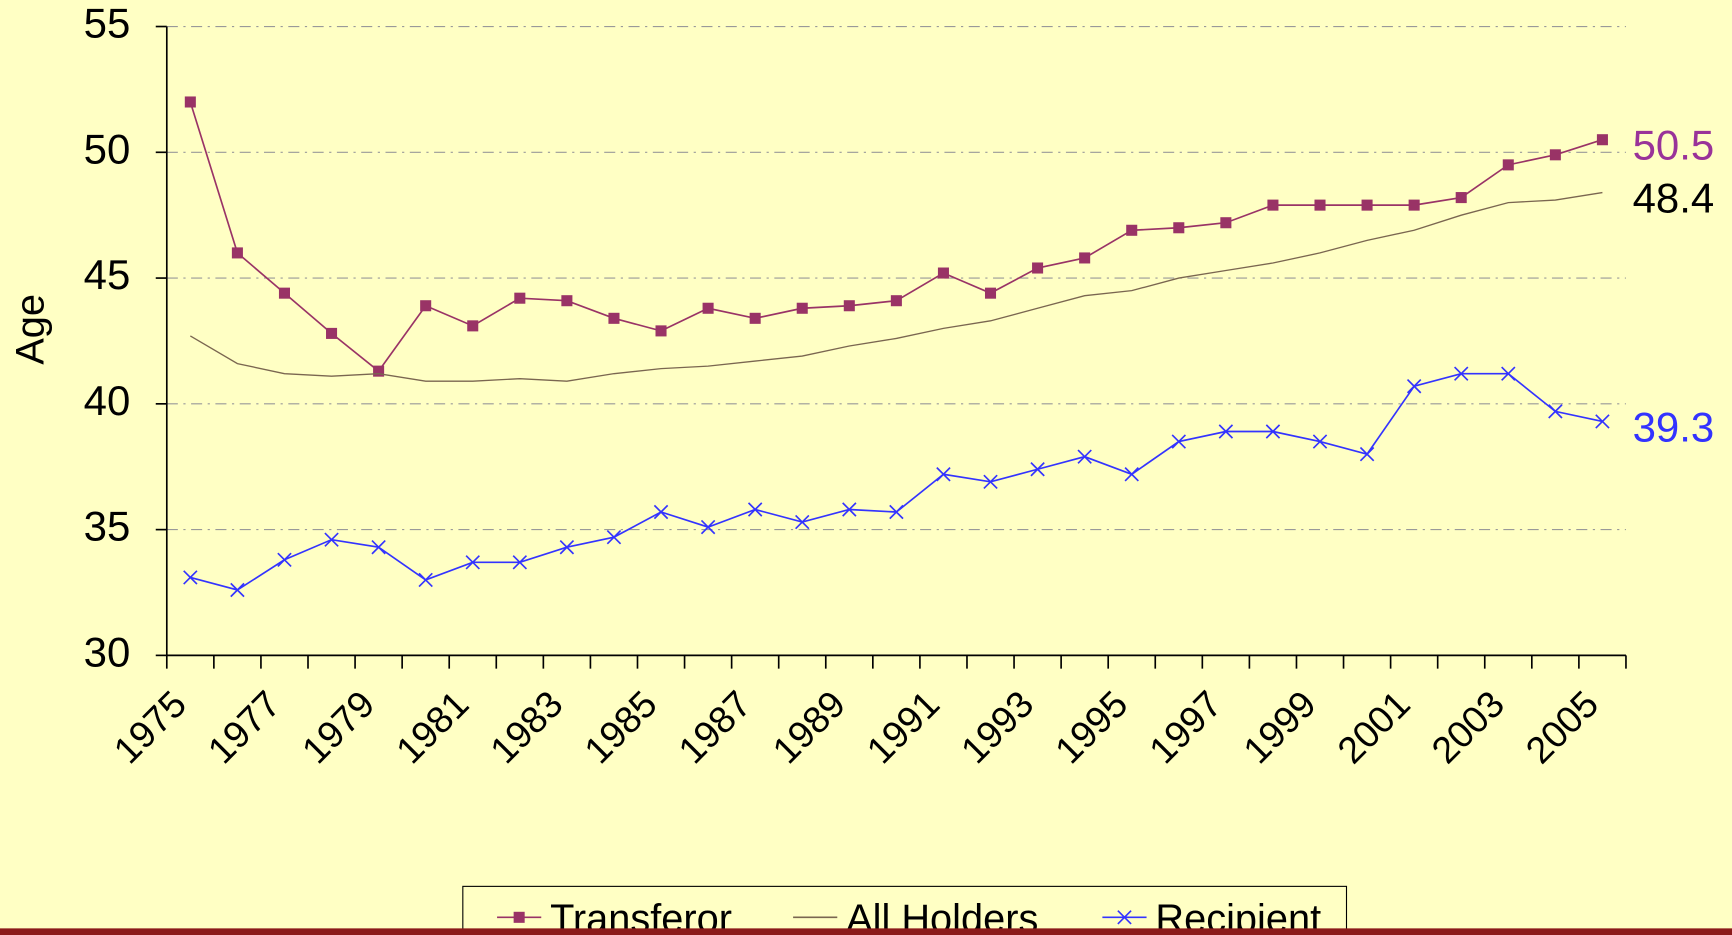 Image resolution: width=1732 pixels, height=935 pixels. What do you see at coordinates (107, 148) in the screenshot?
I see `y-tick-label: 50` at bounding box center [107, 148].